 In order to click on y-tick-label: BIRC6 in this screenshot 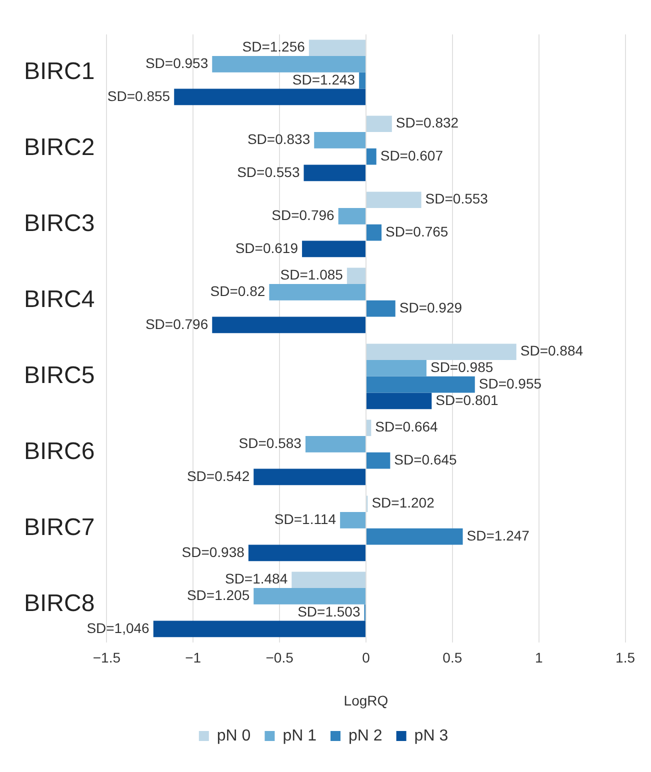, I will do `click(59, 452)`.